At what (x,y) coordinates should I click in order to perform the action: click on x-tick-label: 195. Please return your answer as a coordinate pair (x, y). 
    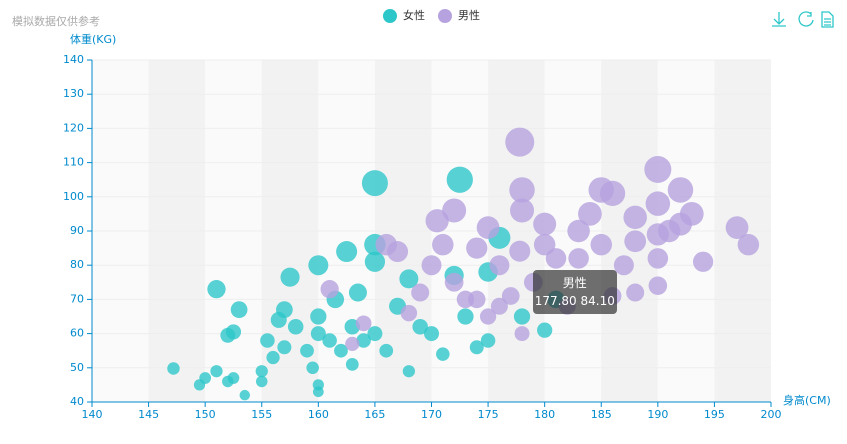
    Looking at the image, I should click on (714, 414).